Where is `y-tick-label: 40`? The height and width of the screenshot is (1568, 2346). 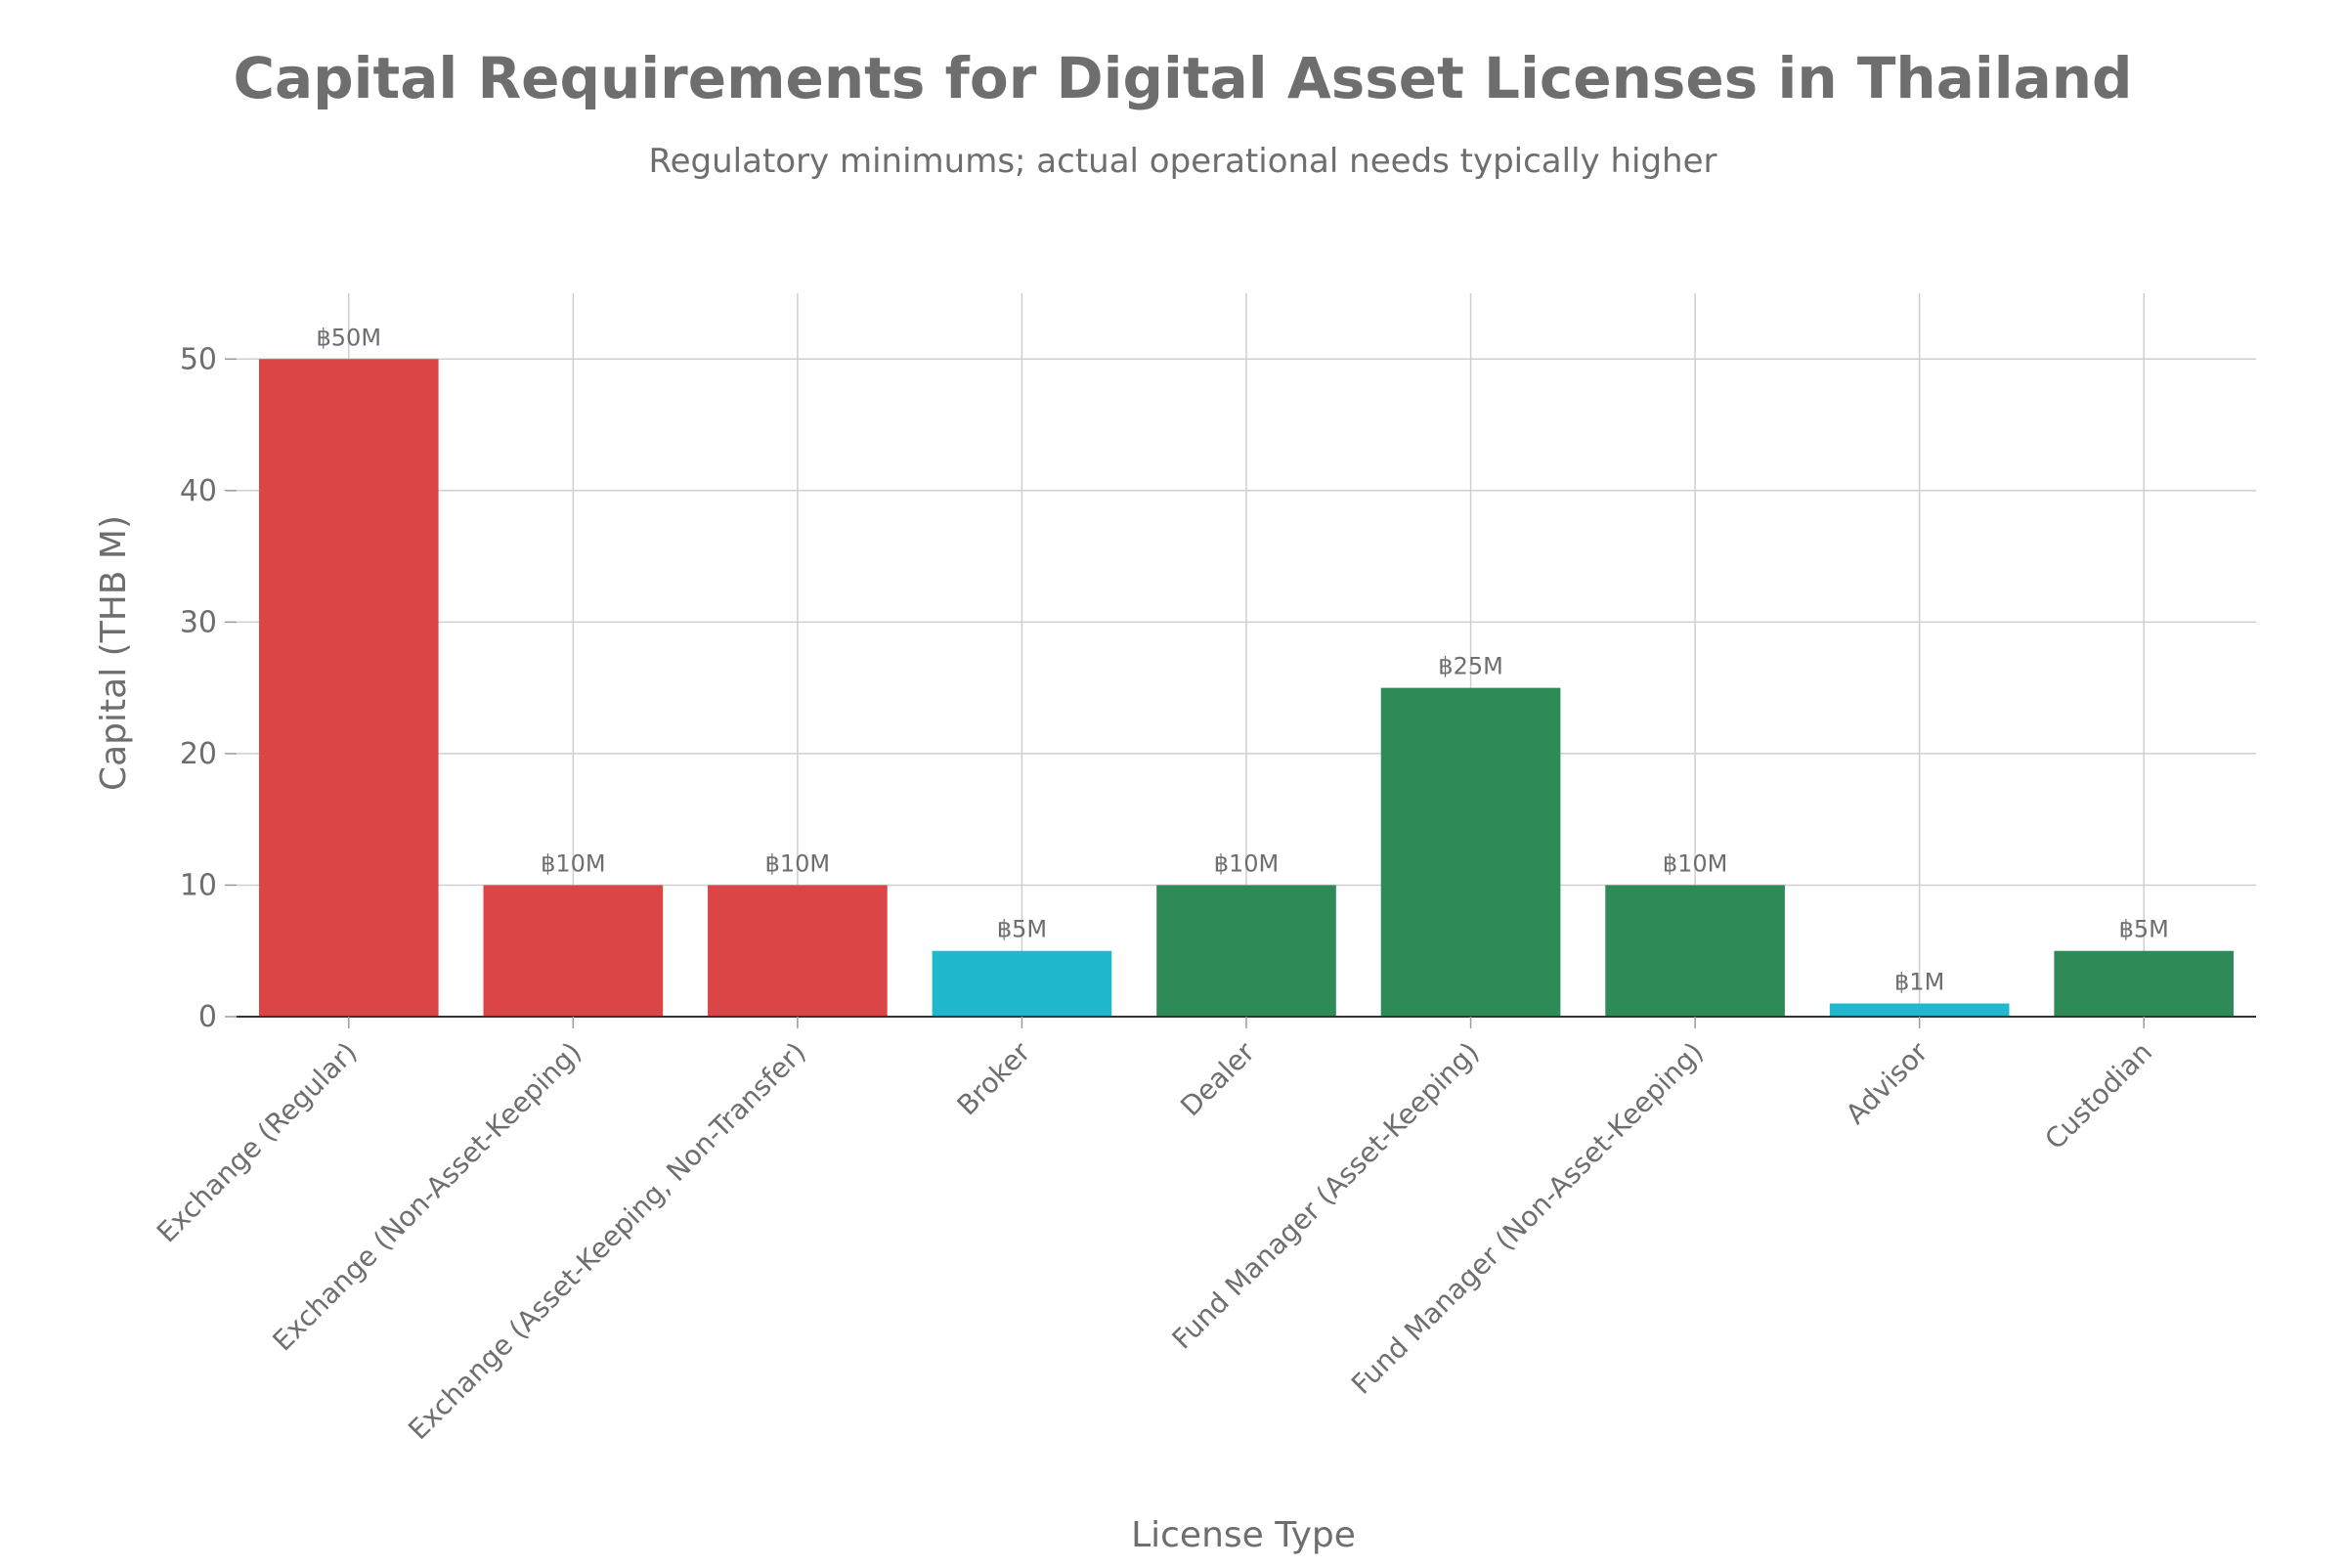
y-tick-label: 40 is located at coordinates (199, 491).